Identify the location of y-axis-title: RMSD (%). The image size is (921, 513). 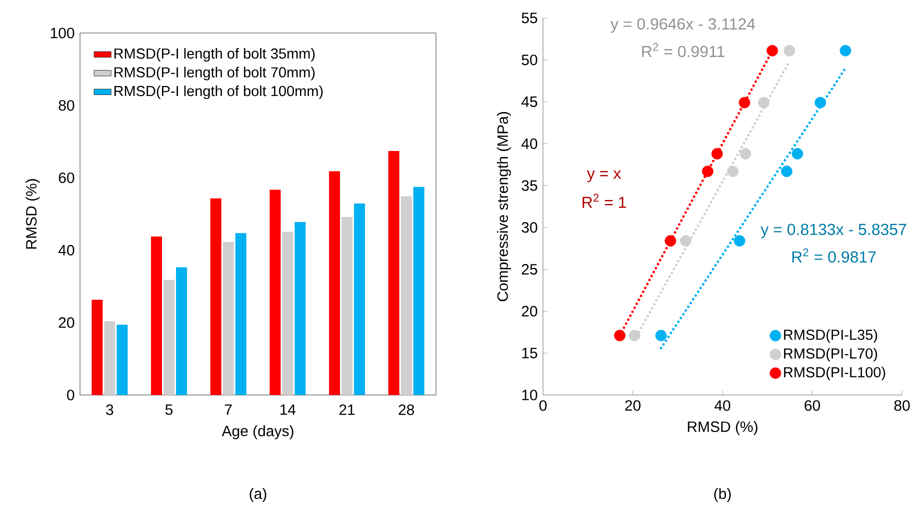
(33, 214).